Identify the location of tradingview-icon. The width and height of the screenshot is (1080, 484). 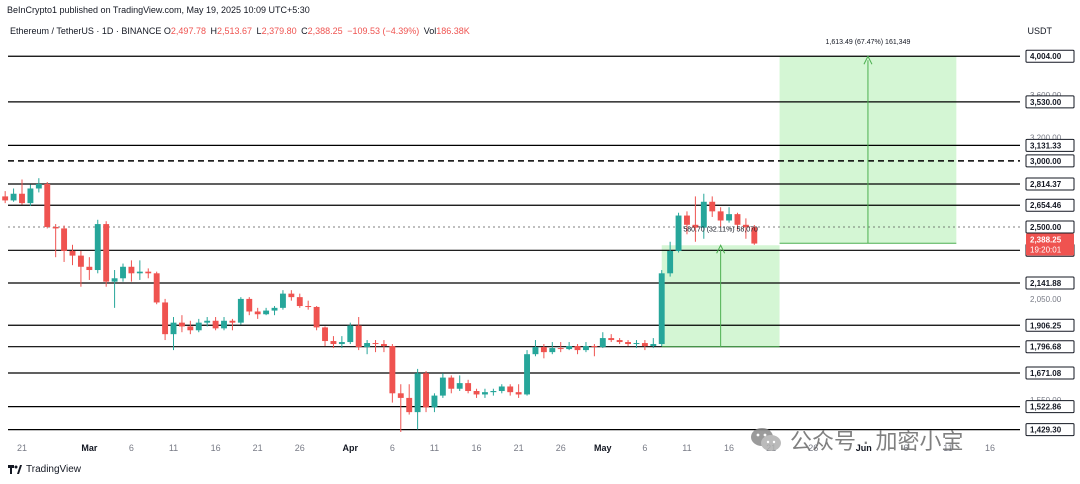
(15, 469).